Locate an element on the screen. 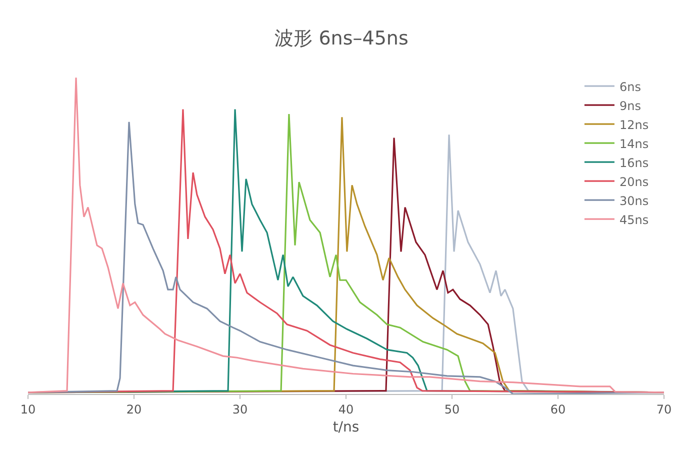 This screenshot has width=683, height=449. x-tick-label: 50 is located at coordinates (452, 409).